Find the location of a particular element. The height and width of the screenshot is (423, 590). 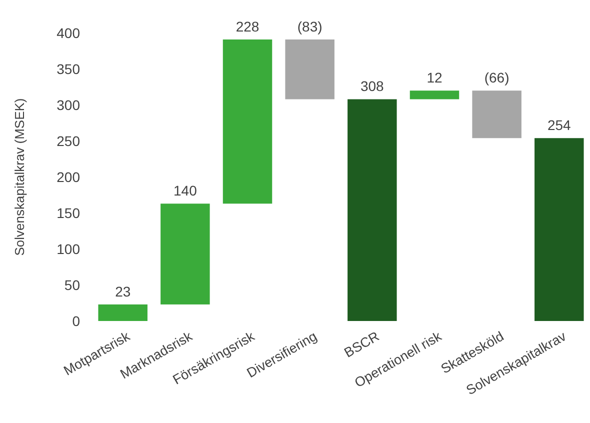

data-label: 12 is located at coordinates (434, 78).